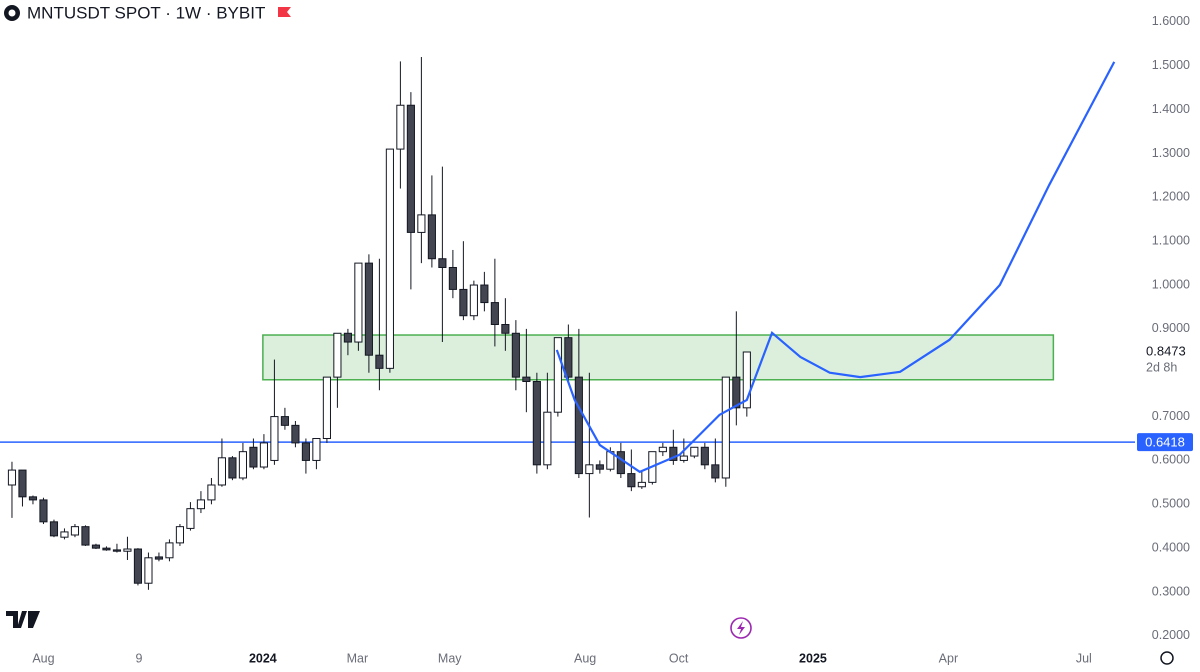 The height and width of the screenshot is (672, 1200). Describe the element at coordinates (284, 12) in the screenshot. I see `flag-icon` at that location.